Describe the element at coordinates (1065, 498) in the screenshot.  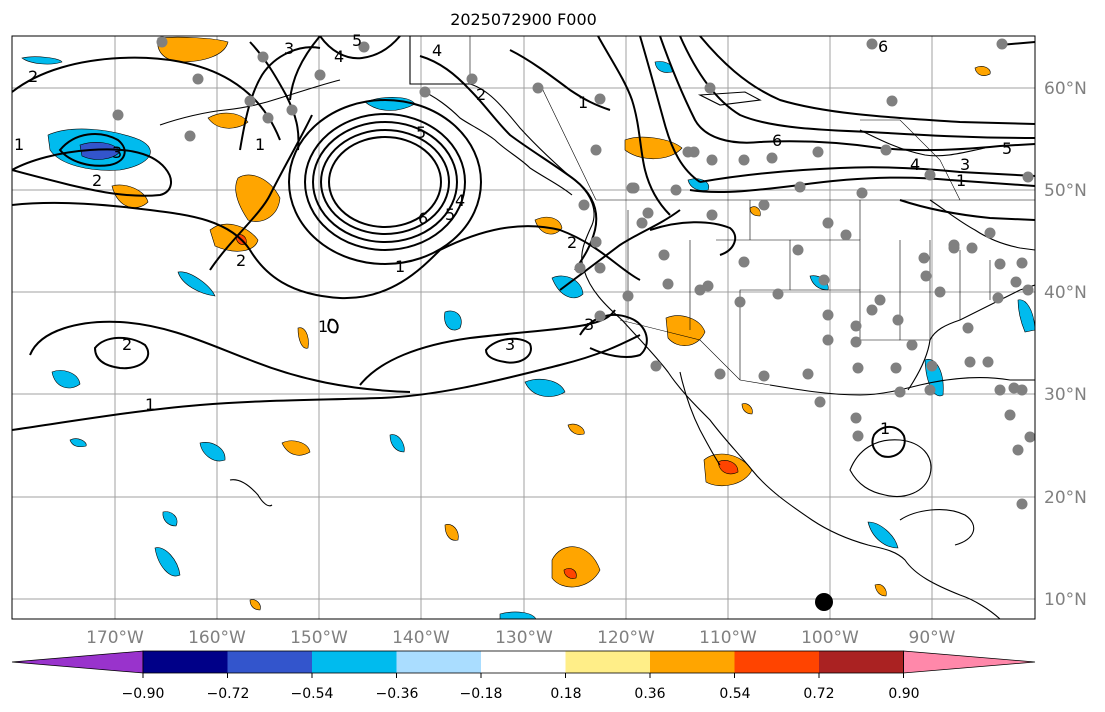
I see `lat-label: 20°N` at that location.